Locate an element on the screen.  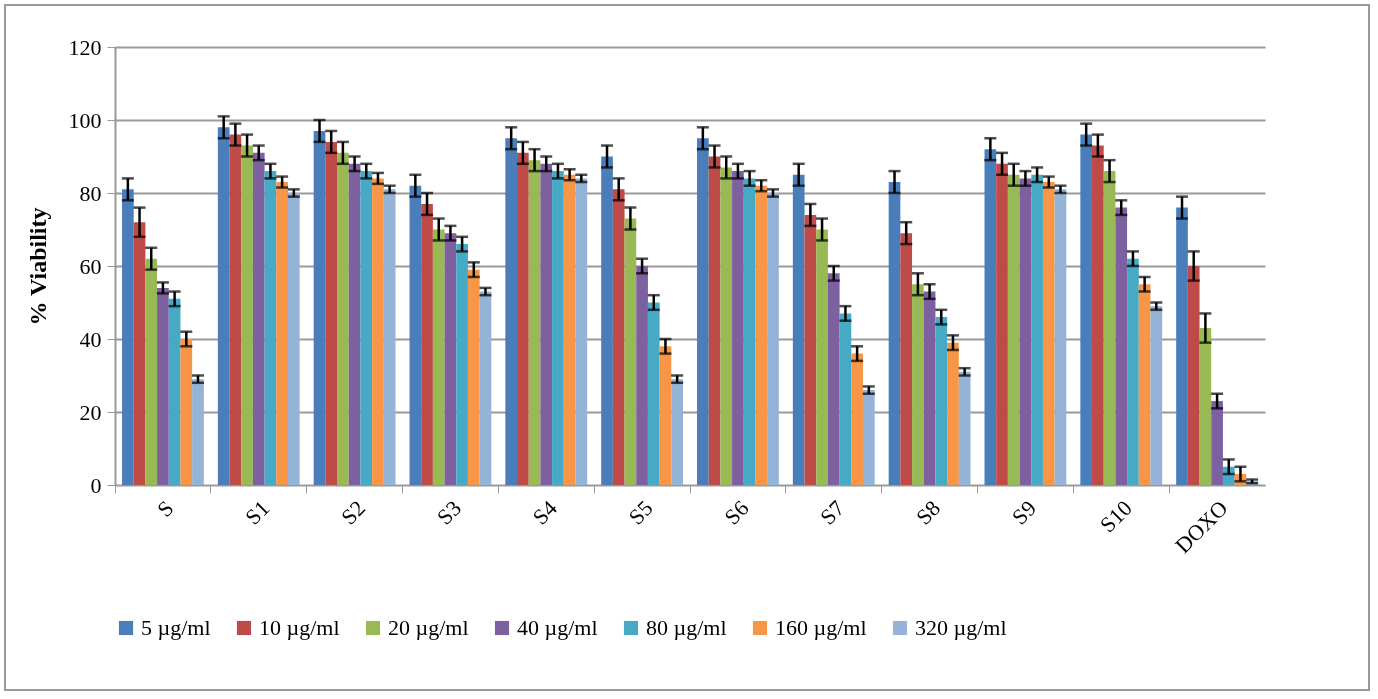
y-tick-label: 60 is located at coordinates (90, 266).